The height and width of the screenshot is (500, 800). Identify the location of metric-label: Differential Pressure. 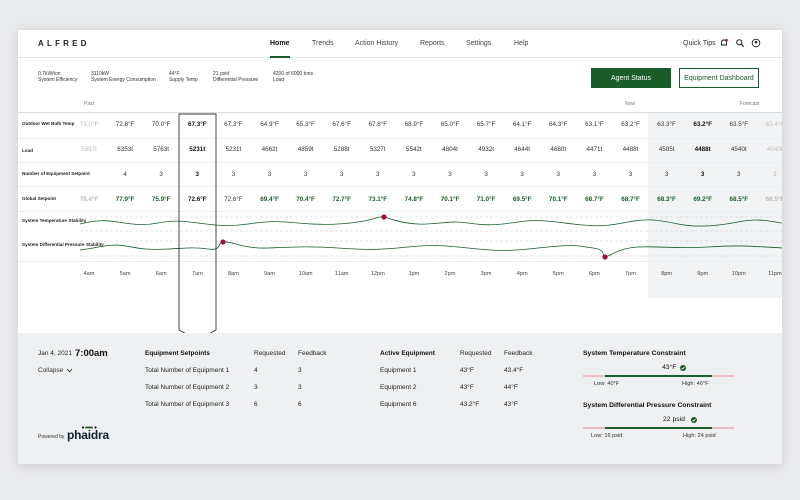
(236, 80).